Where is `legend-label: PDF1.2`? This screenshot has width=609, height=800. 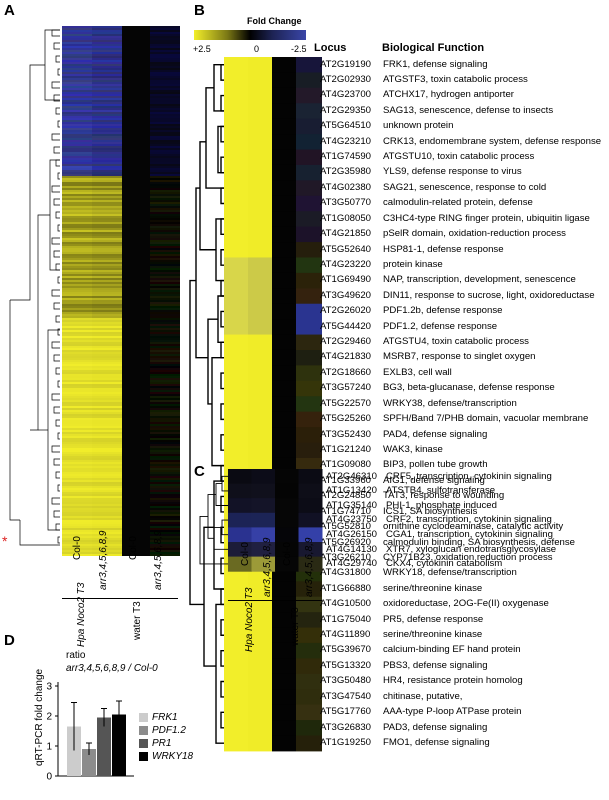 legend-label: PDF1.2 is located at coordinates (169, 730).